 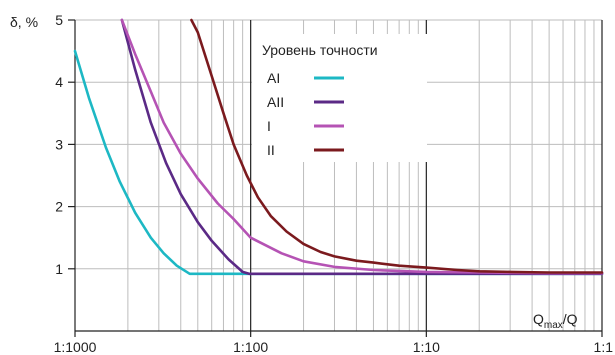 What do you see at coordinates (59, 20) in the screenshot?
I see `y-tick-label: 5` at bounding box center [59, 20].